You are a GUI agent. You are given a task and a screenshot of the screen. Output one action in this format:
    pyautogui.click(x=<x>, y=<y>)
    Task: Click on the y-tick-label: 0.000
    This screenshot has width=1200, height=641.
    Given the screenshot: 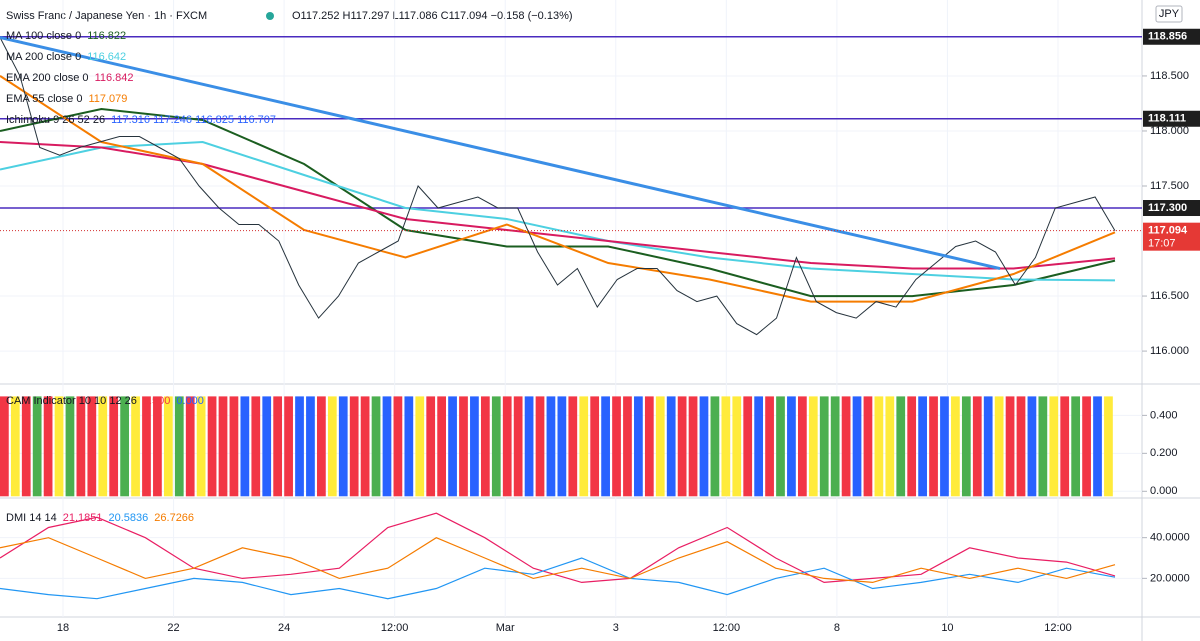 What is the action you would take?
    pyautogui.click(x=1164, y=491)
    